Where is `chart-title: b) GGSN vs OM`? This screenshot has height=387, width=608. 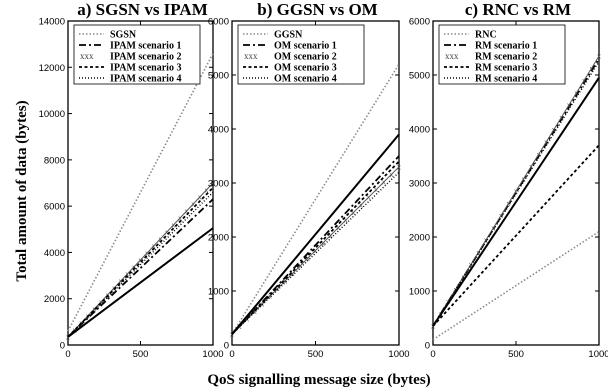 chart-title: b) GGSN vs OM is located at coordinates (317, 9).